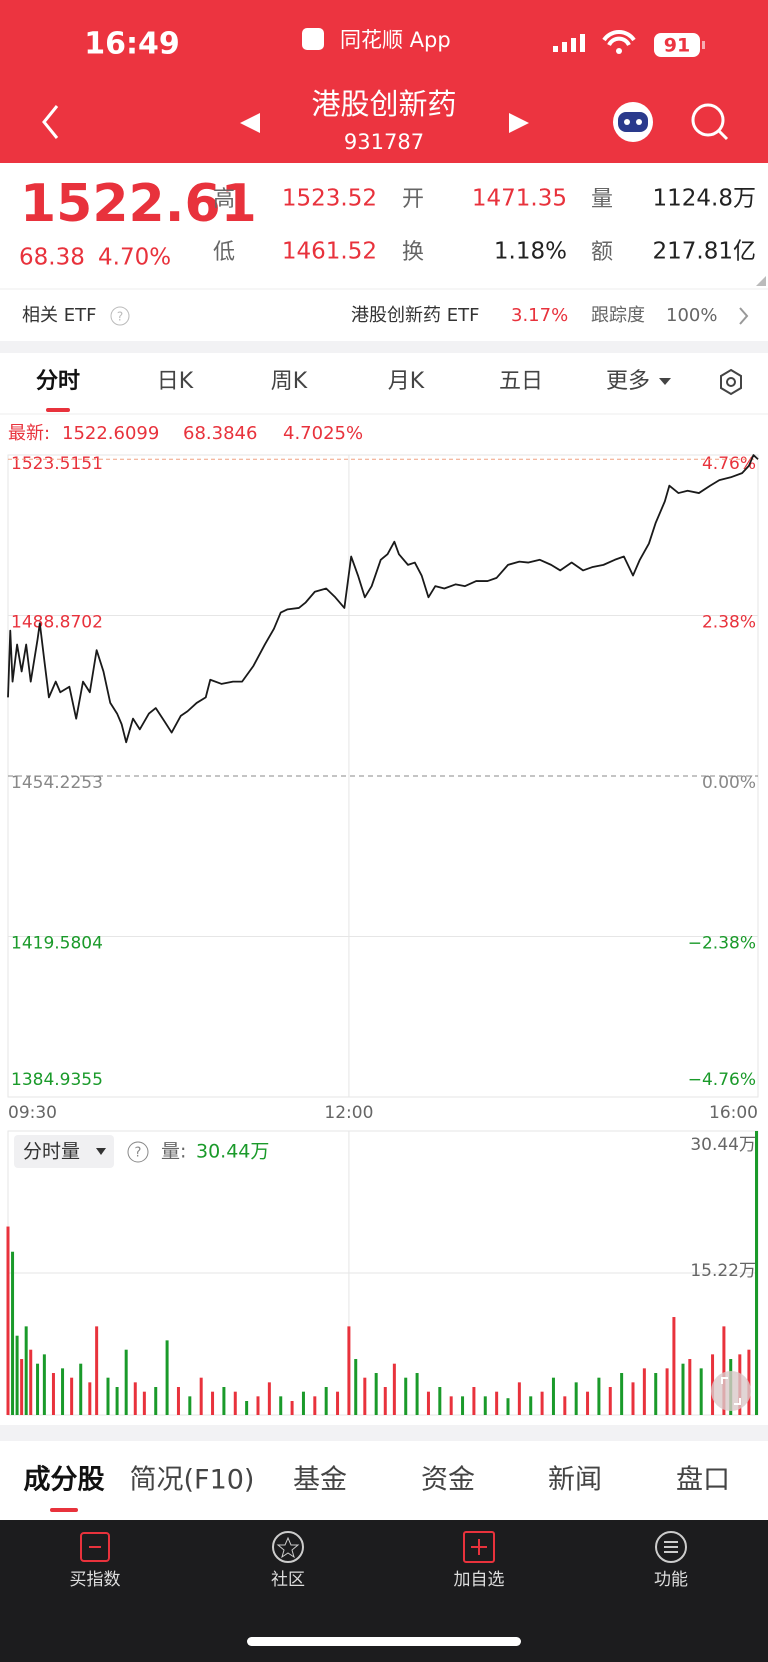  Describe the element at coordinates (406, 381) in the screenshot. I see `period-tab: 月K` at that location.